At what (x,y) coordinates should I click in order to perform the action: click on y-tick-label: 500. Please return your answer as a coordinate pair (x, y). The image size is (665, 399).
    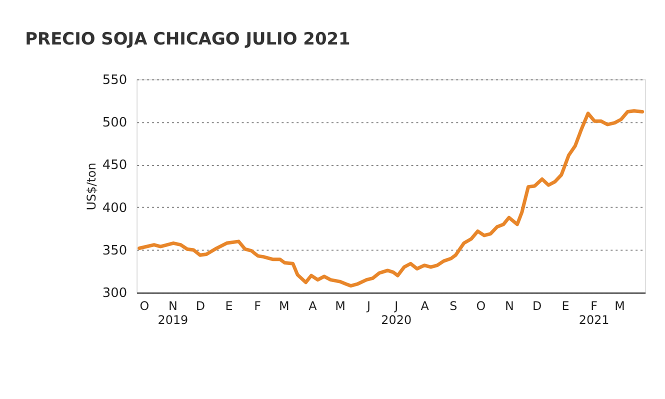
    Looking at the image, I should click on (115, 122).